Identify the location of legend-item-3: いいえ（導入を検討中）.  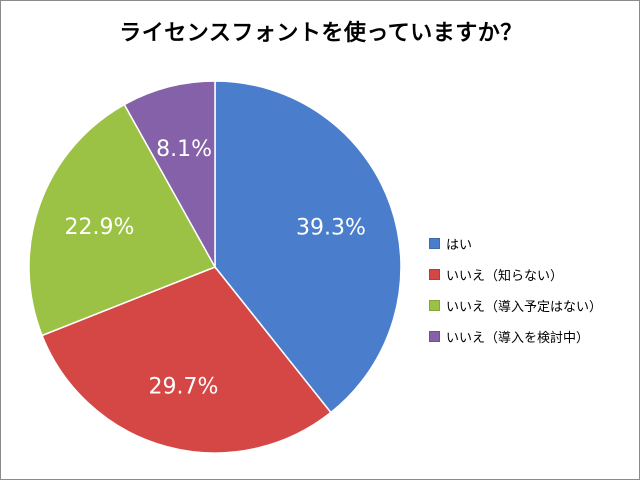
(534, 336).